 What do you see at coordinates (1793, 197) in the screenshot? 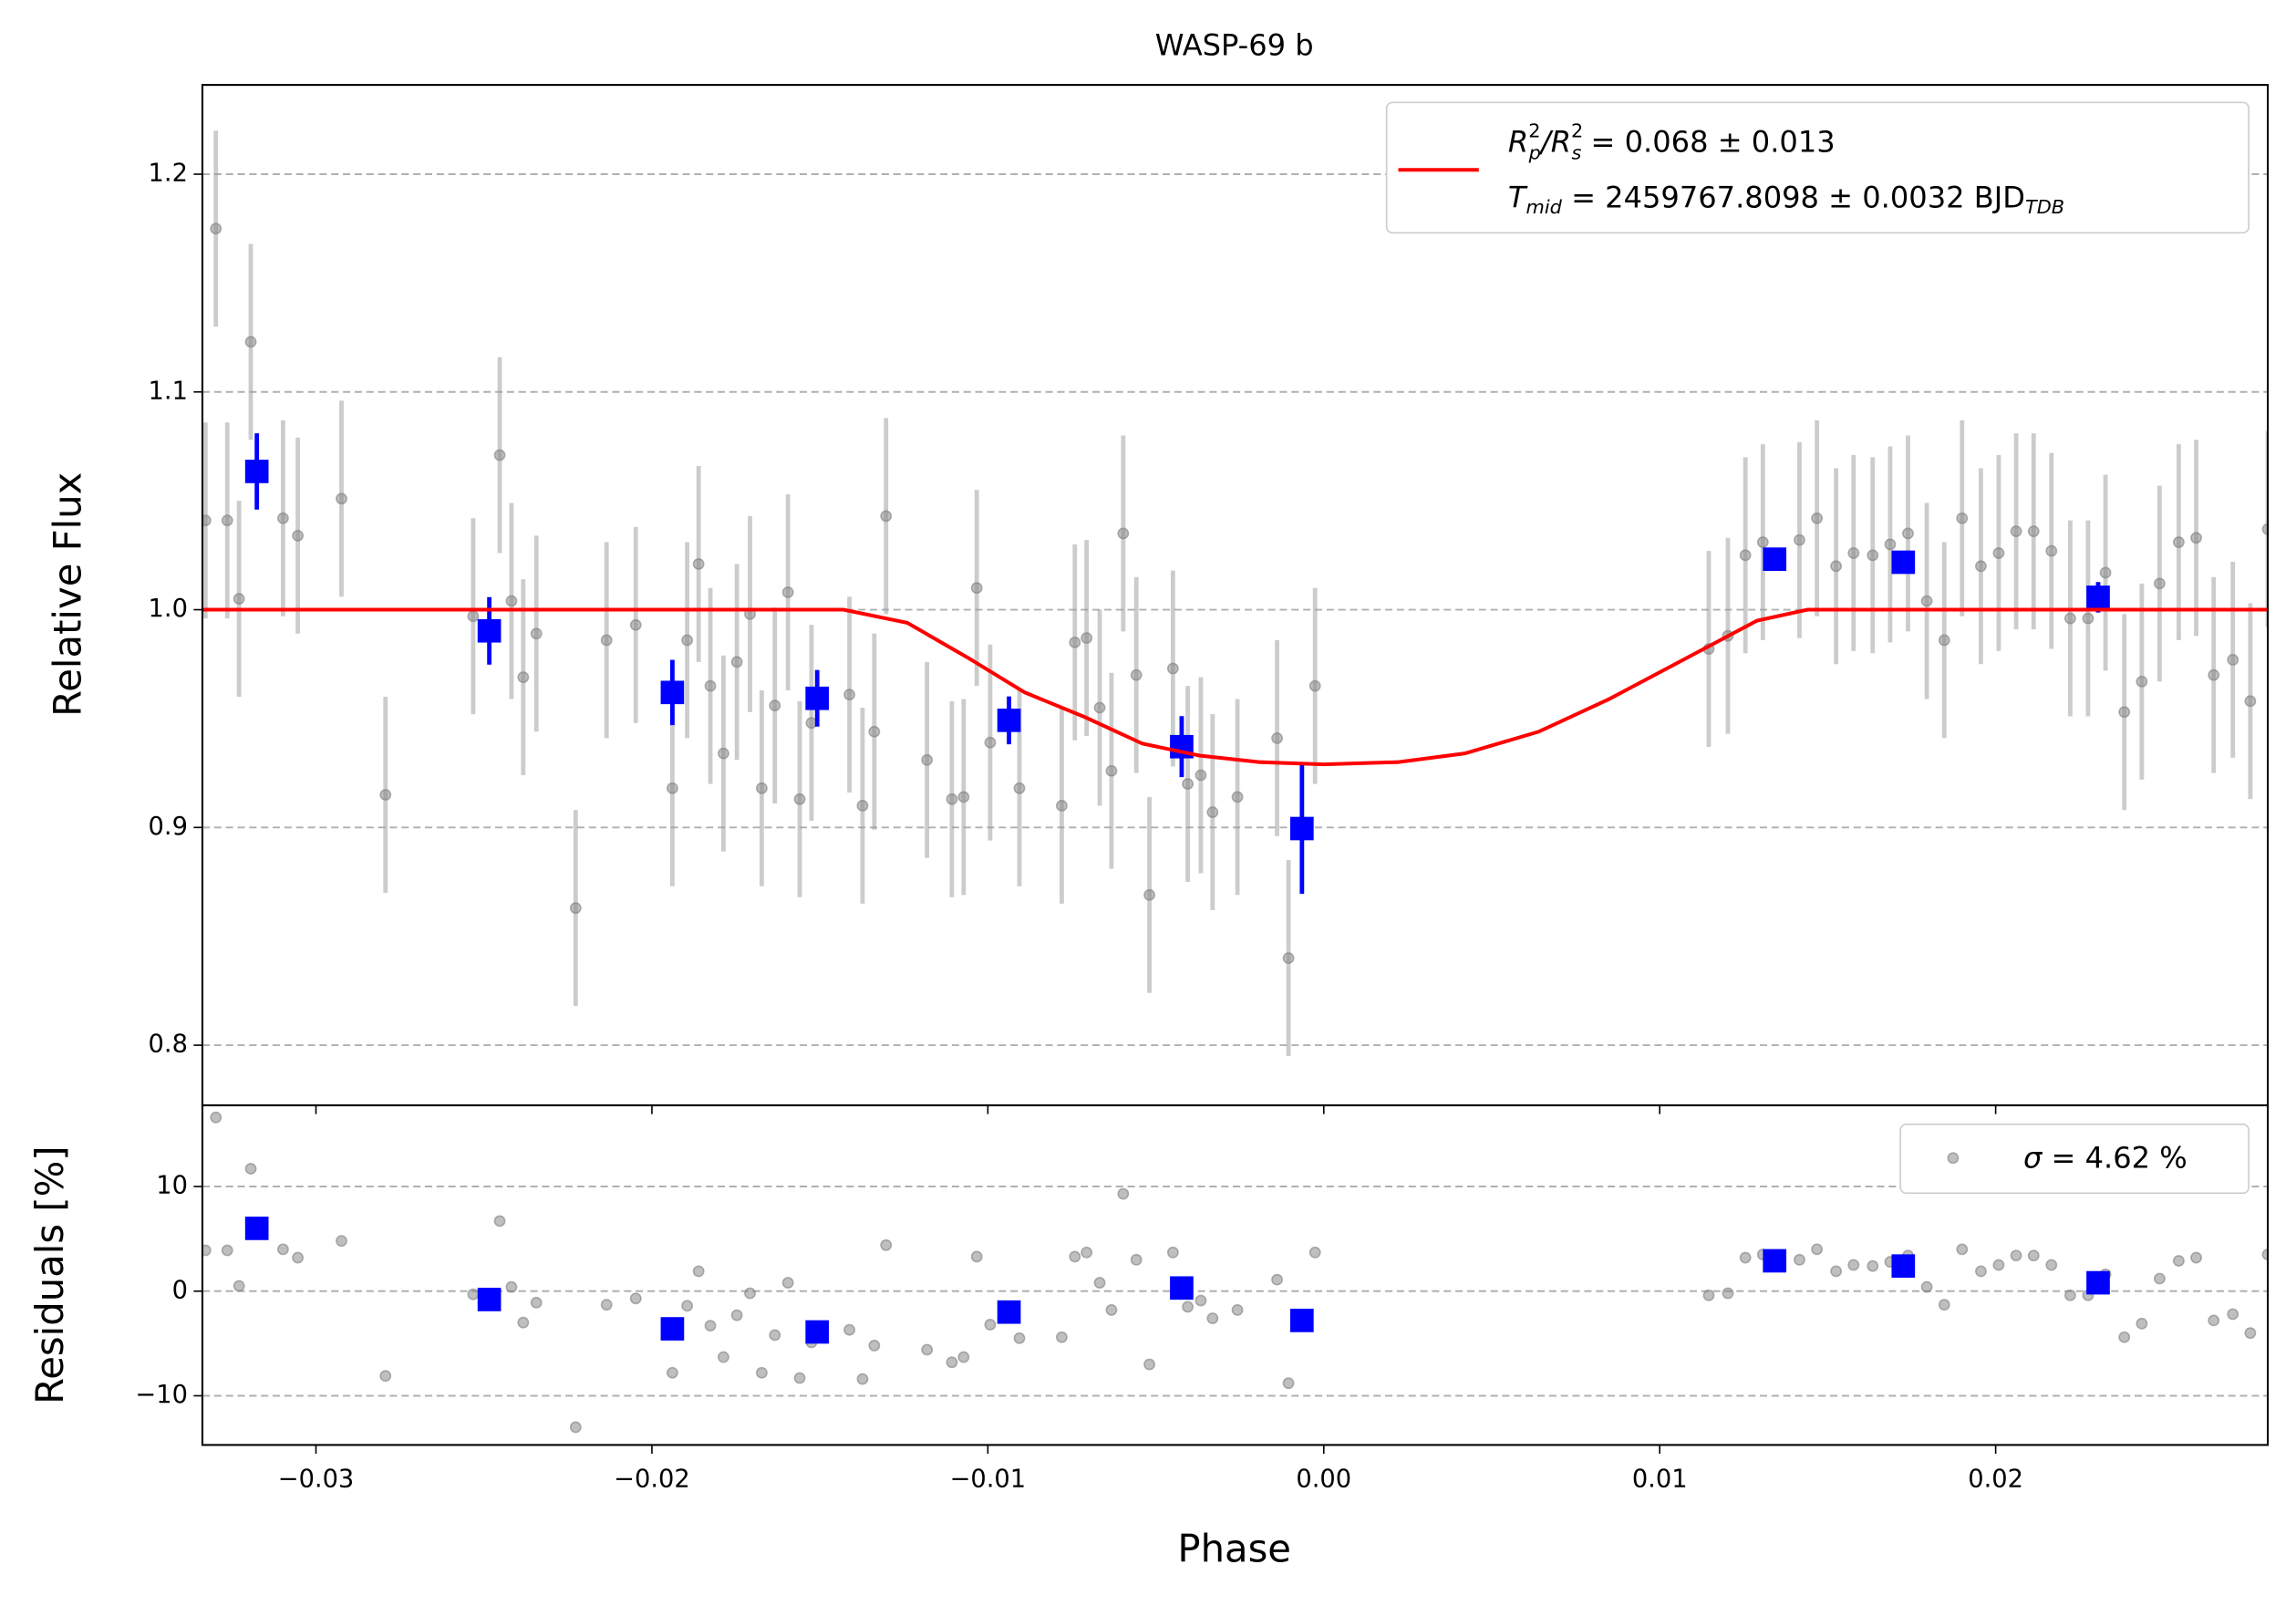
I see `legend-text: = 2459767.8098 ± 0.0032 BJD` at bounding box center [1793, 197].